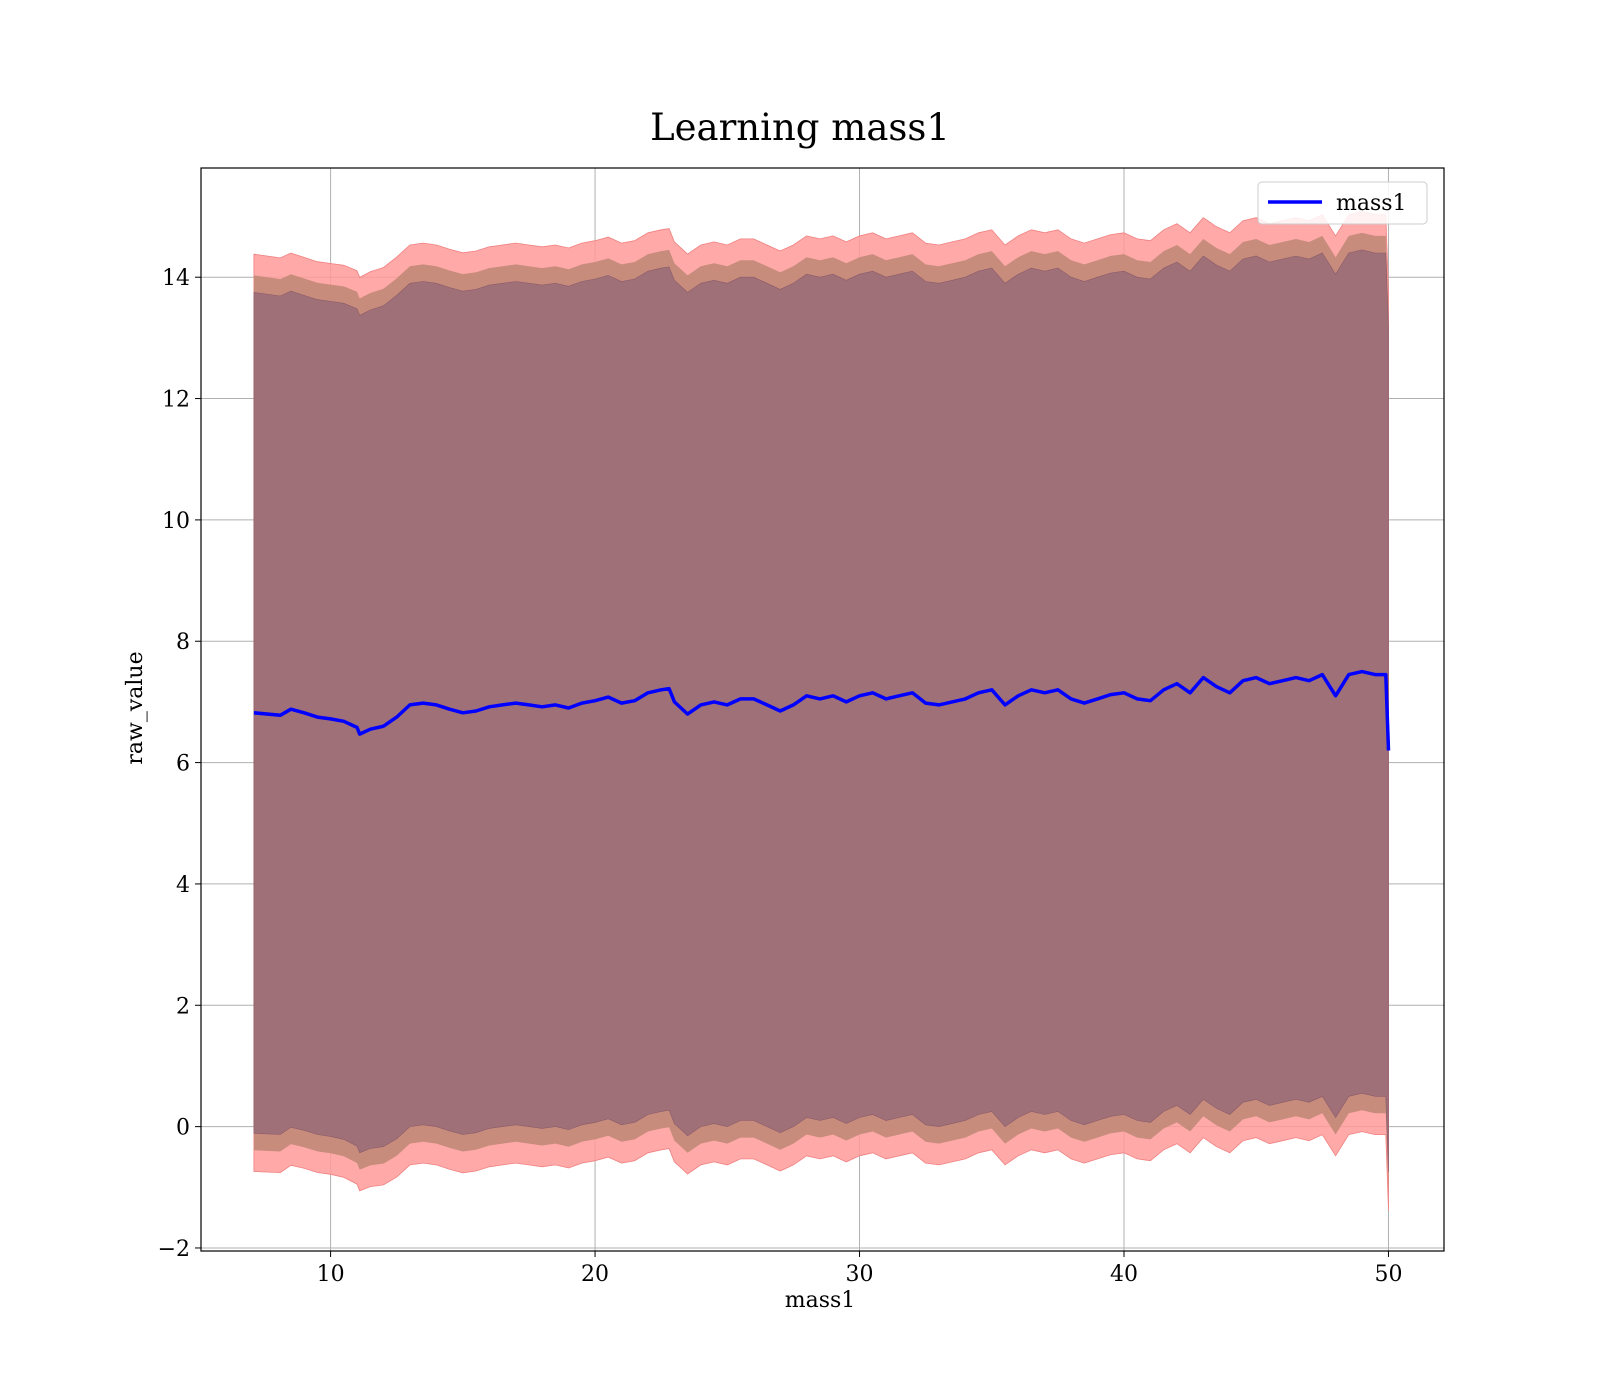  Describe the element at coordinates (176, 400) in the screenshot. I see `y-tick-label: 12` at that location.